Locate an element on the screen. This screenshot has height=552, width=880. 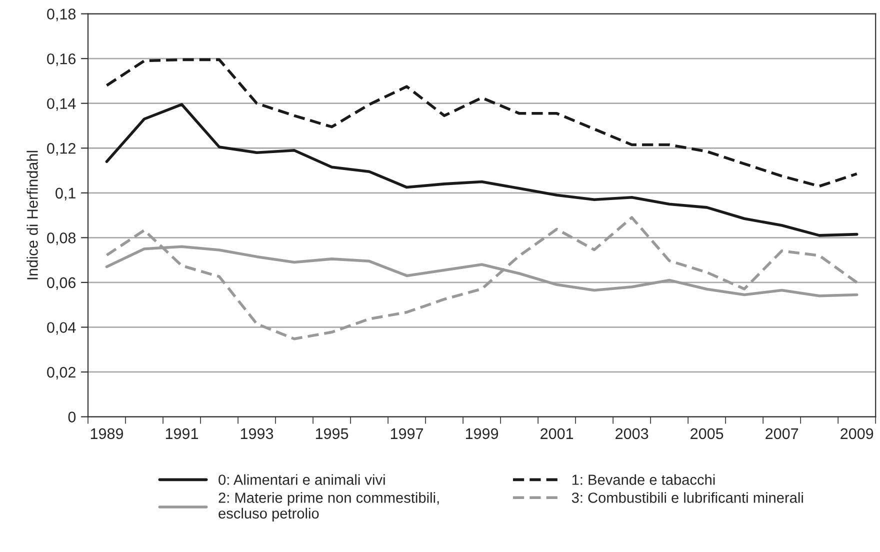
x-tick-label: 1999 is located at coordinates (482, 434).